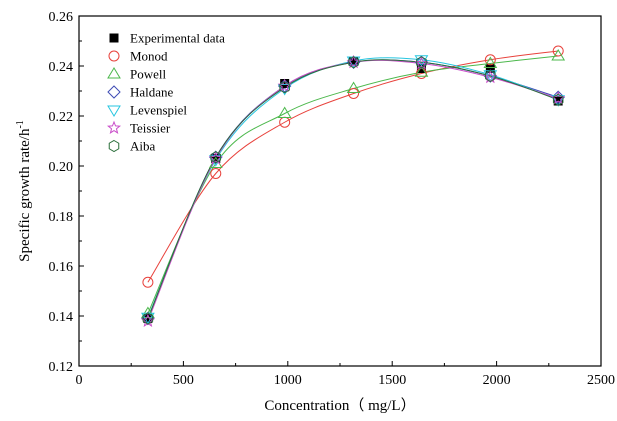 This screenshot has width=617, height=421. What do you see at coordinates (392, 380) in the screenshot?
I see `x-tick-label: 1500` at bounding box center [392, 380].